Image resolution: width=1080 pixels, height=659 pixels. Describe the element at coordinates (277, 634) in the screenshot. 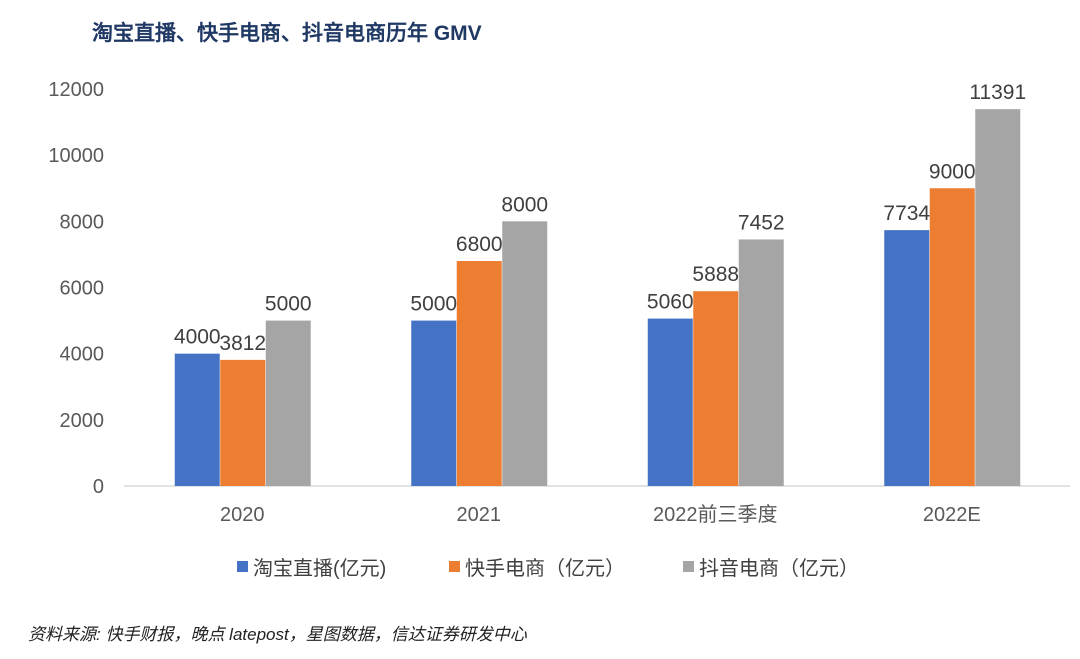

I see `source-note: 资料来源: 快手财报，晚点 latepost，星图数据，信达证券研发中心` at that location.